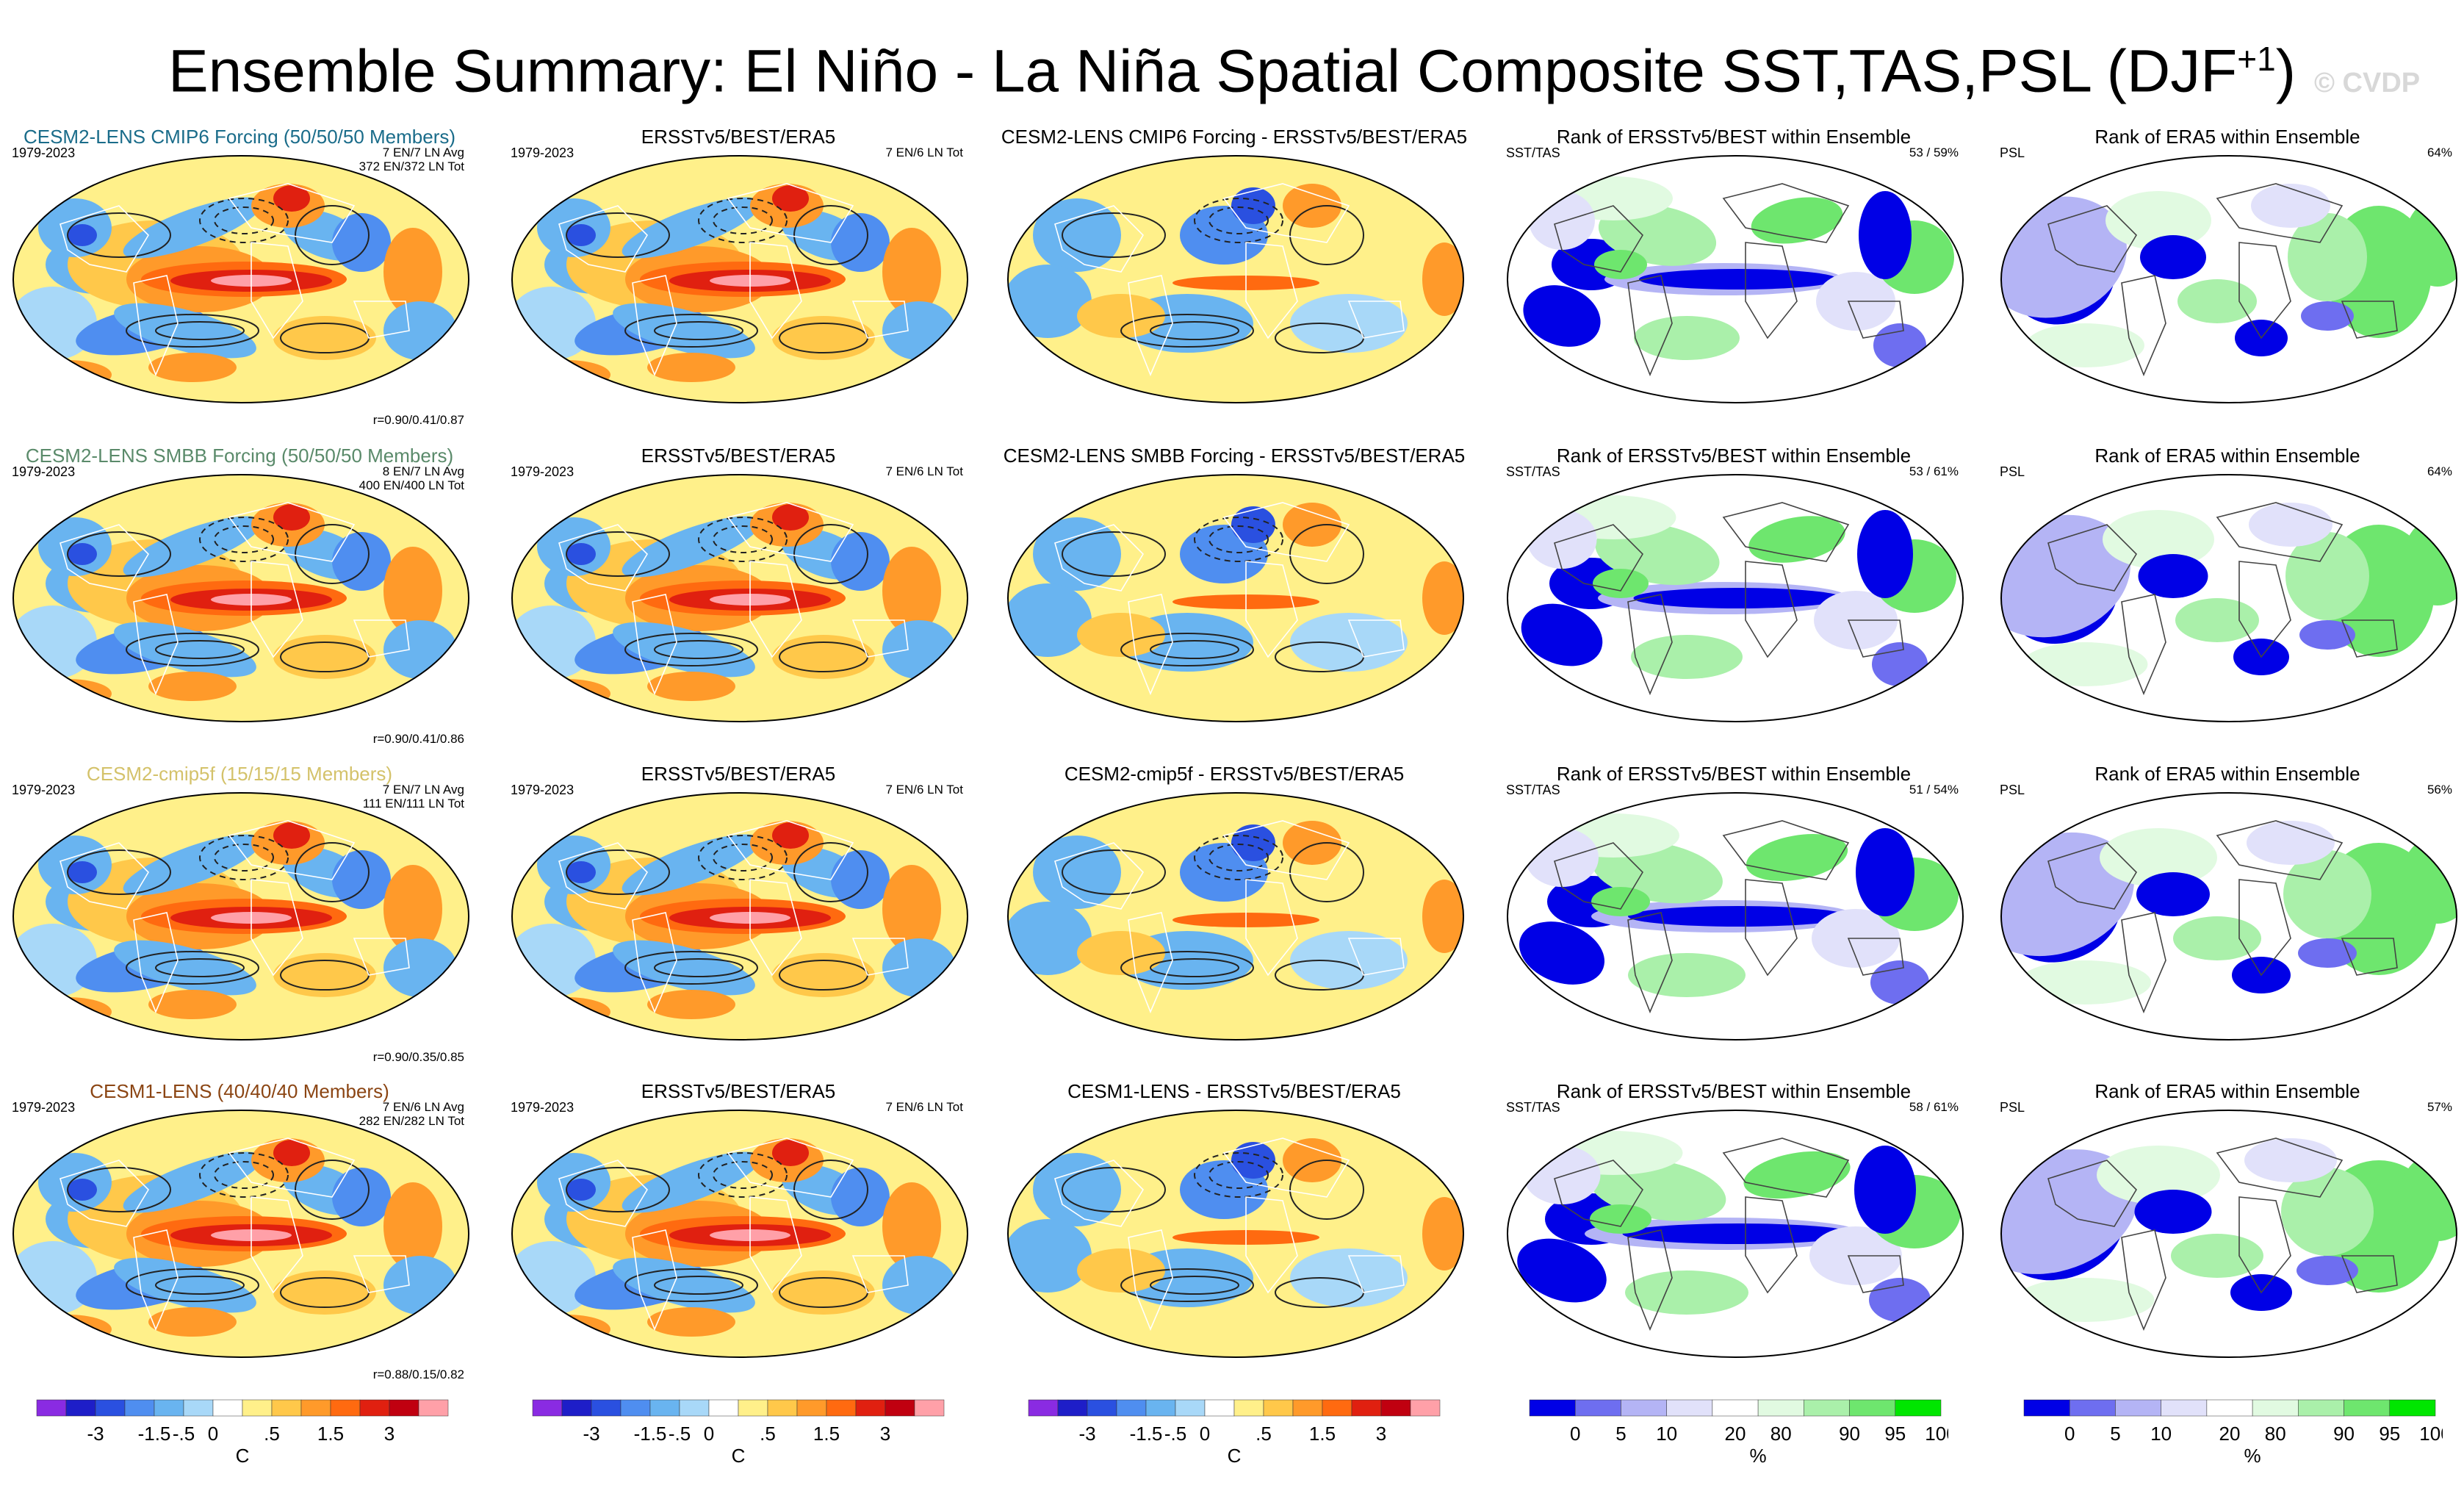 Image resolution: width=2464 pixels, height=1488 pixels. I want to click on panel-title: Rank of ERSSTv5/BEST within Ensemble, so click(1734, 137).